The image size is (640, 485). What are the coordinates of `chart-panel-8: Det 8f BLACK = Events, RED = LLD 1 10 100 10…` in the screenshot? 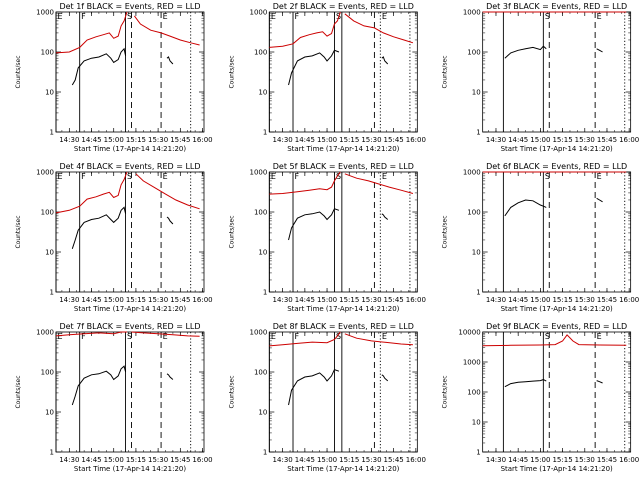 It's located at (327, 397).